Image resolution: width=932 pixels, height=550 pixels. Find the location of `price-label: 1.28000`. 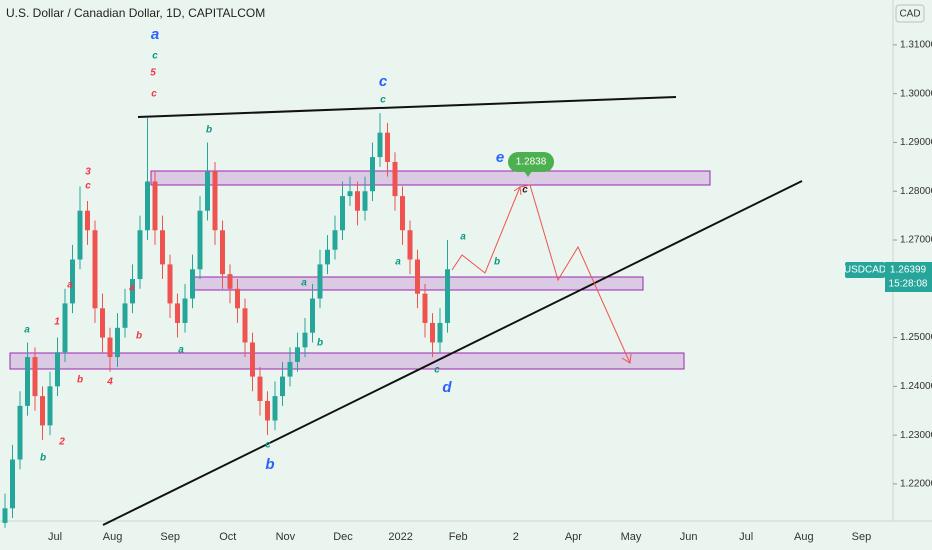

price-label: 1.28000 is located at coordinates (916, 191).